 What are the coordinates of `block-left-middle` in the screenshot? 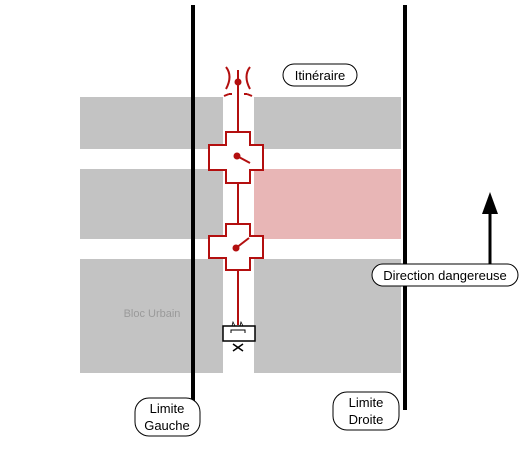 It's located at (151, 204).